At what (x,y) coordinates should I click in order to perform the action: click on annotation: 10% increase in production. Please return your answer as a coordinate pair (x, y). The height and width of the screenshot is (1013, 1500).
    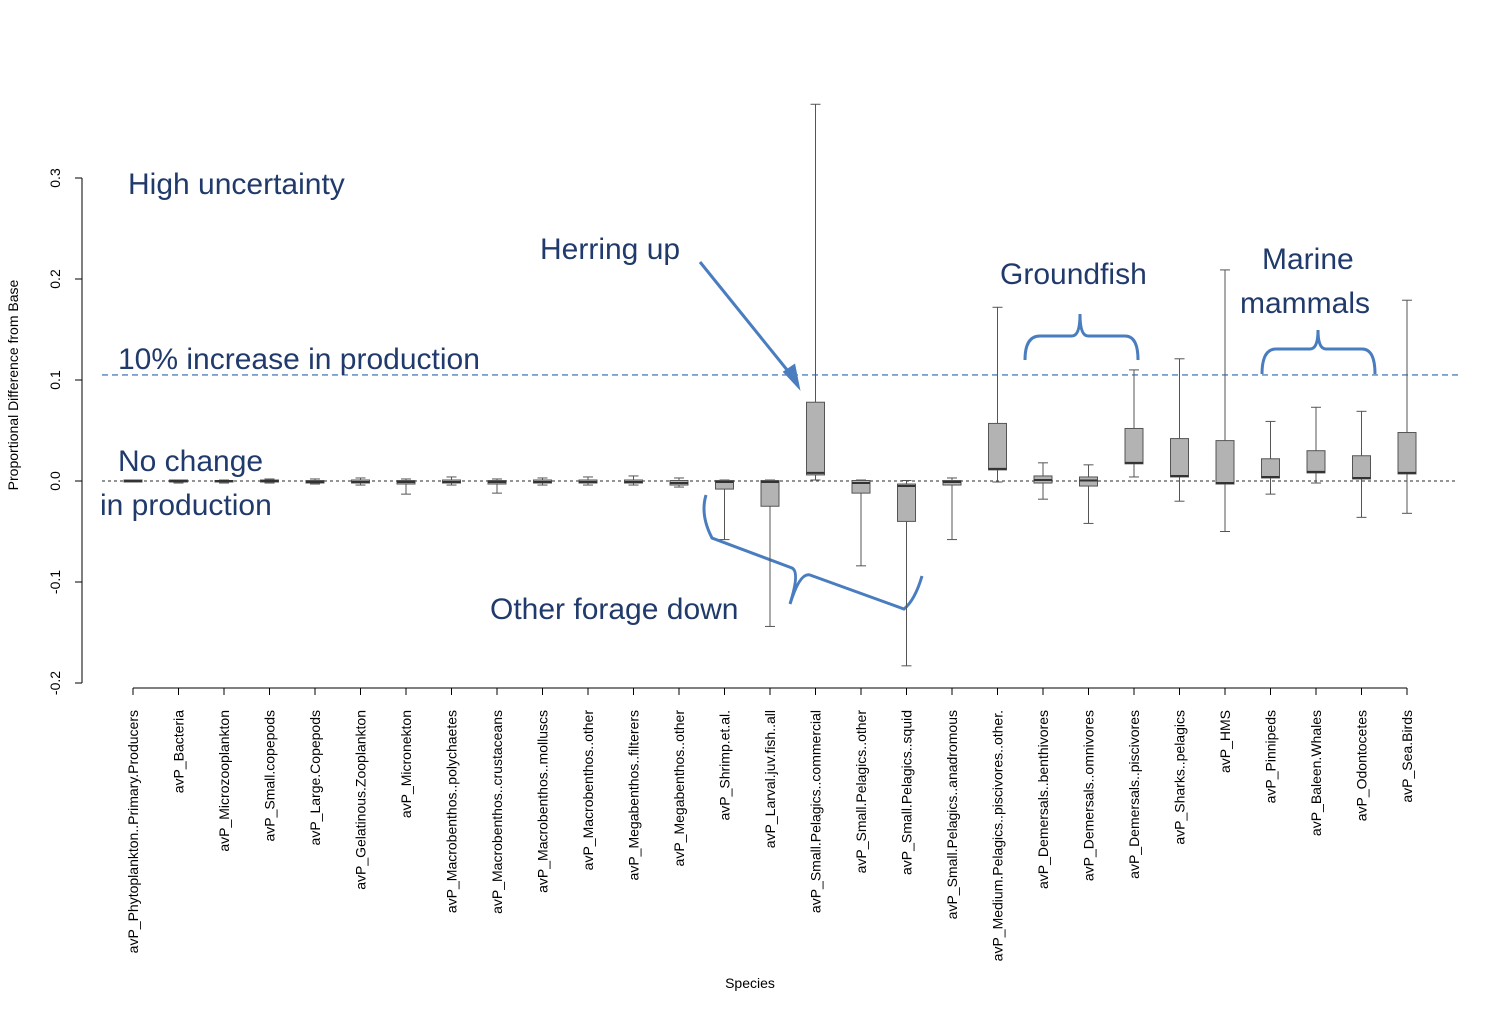
    Looking at the image, I should click on (299, 359).